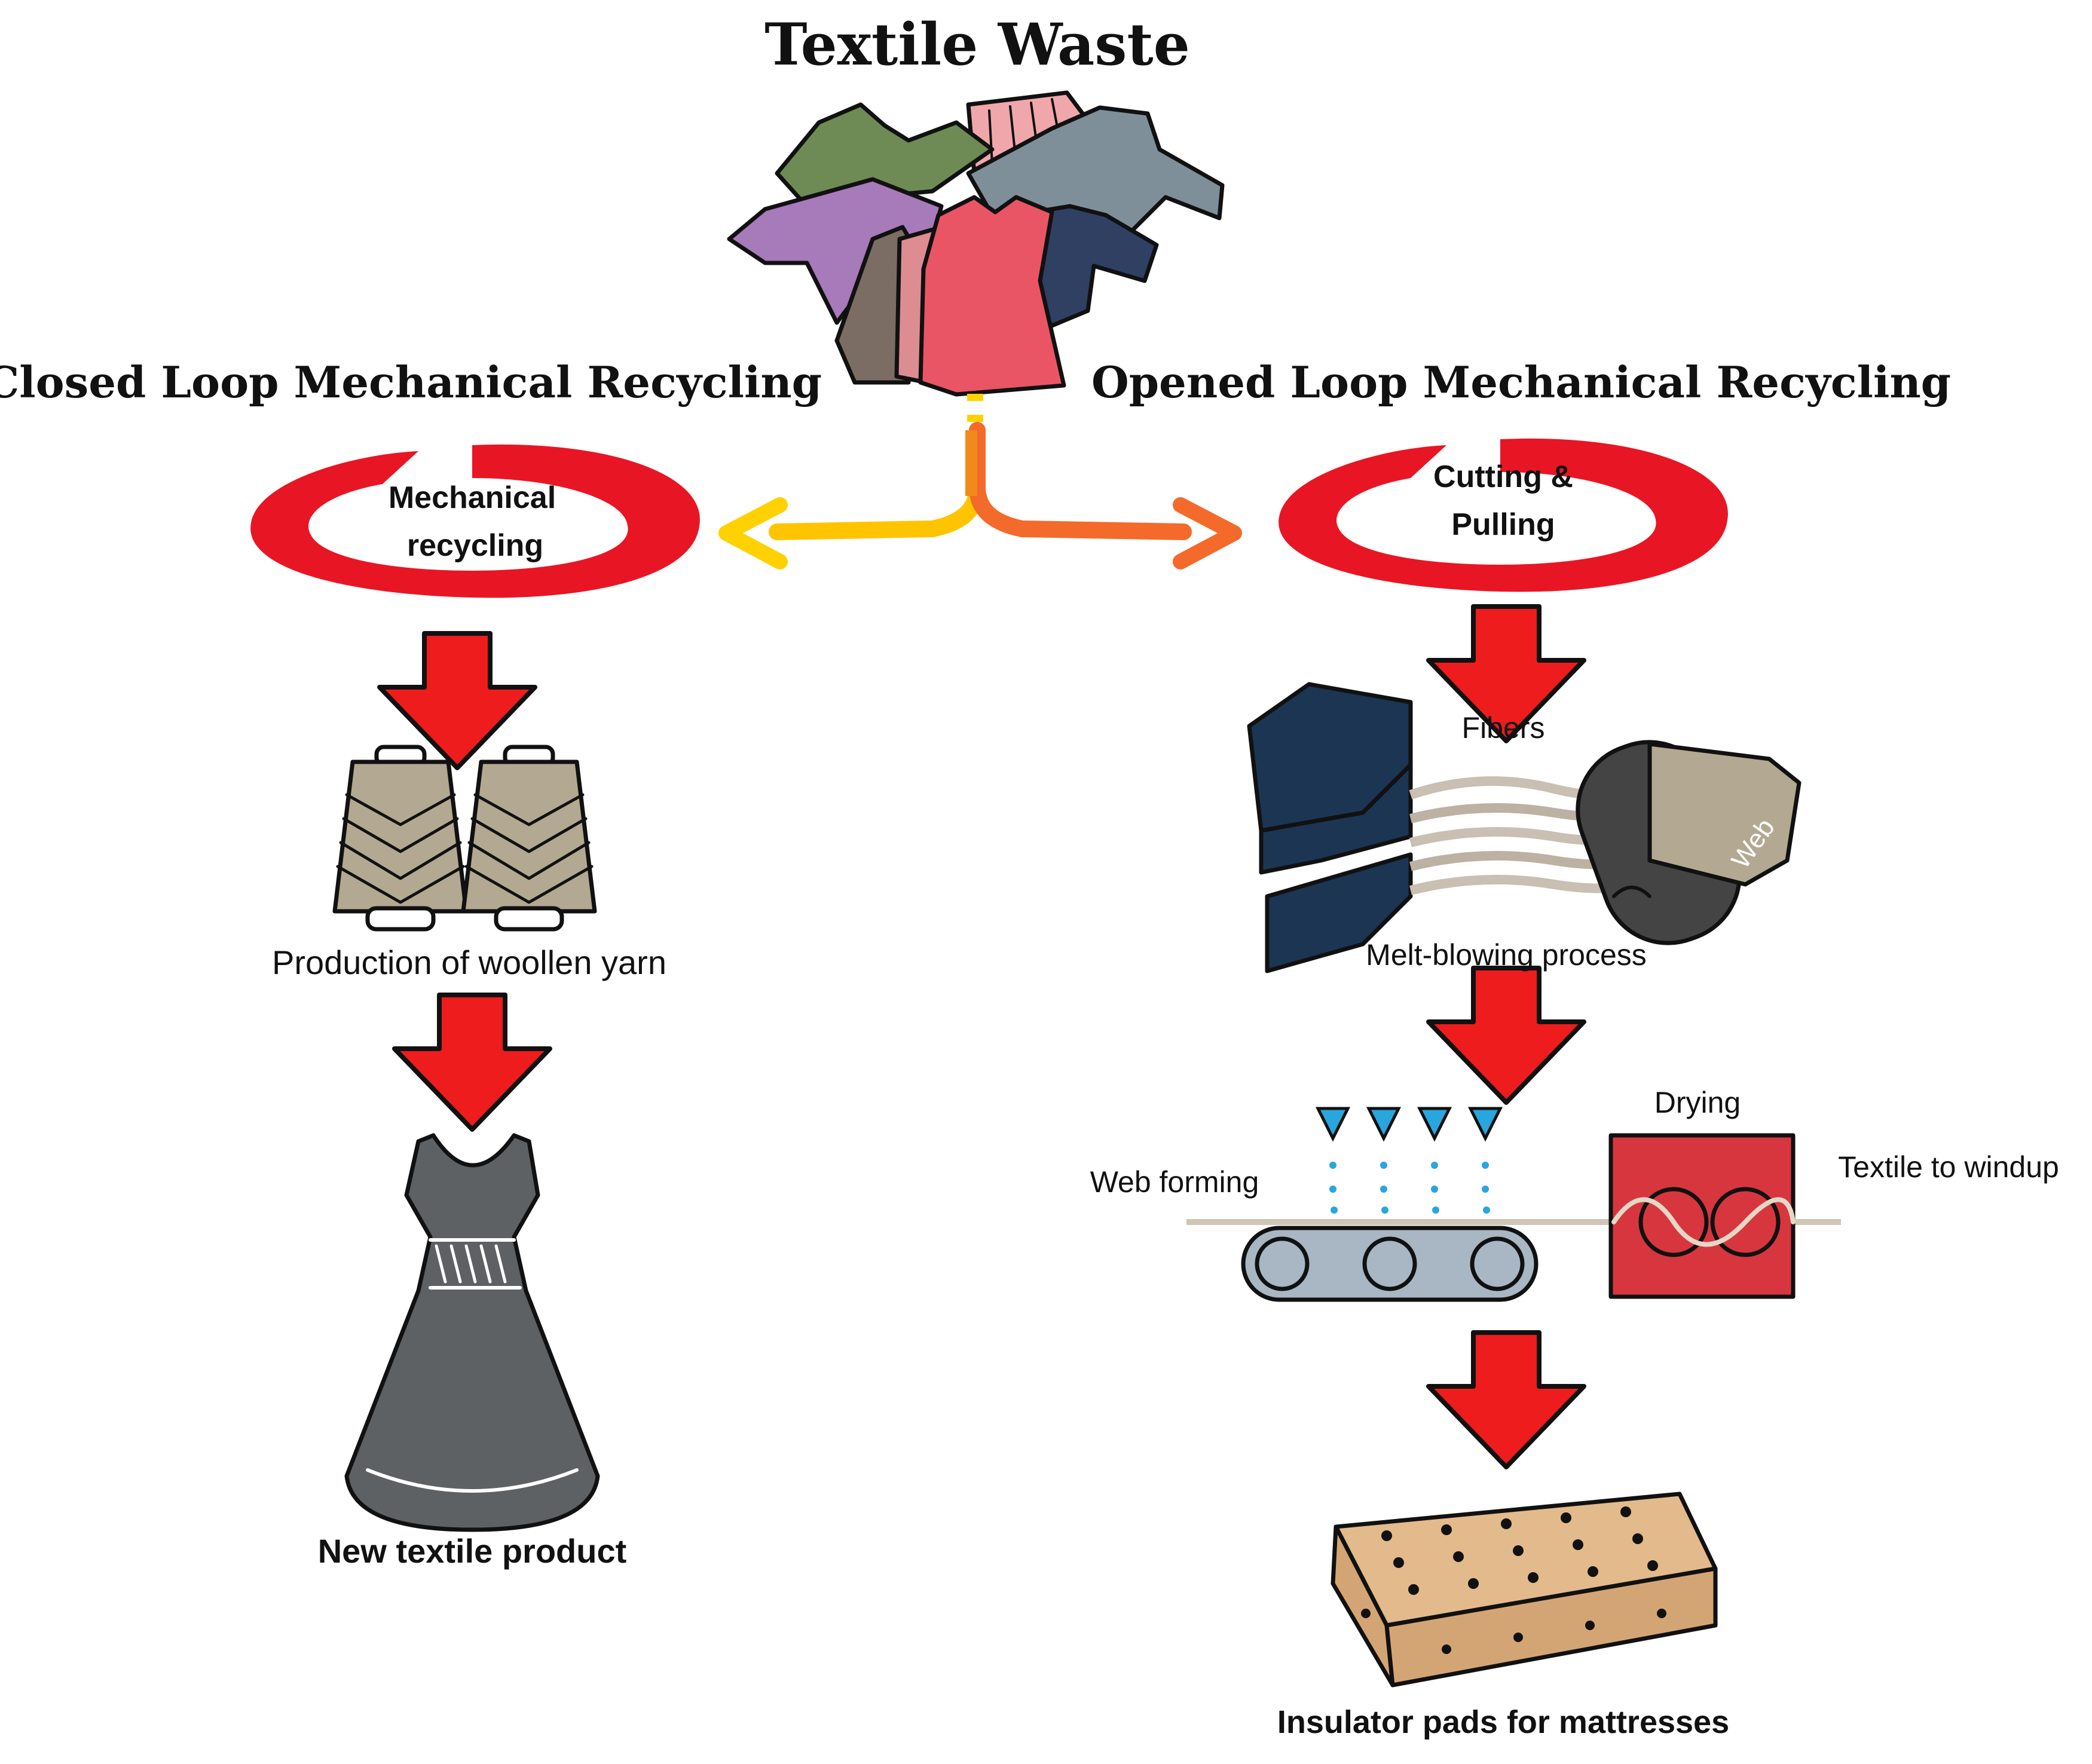 The image size is (2092, 1764). What do you see at coordinates (1503, 477) in the screenshot?
I see `cutting-pulling-label-line1: Cutting &` at bounding box center [1503, 477].